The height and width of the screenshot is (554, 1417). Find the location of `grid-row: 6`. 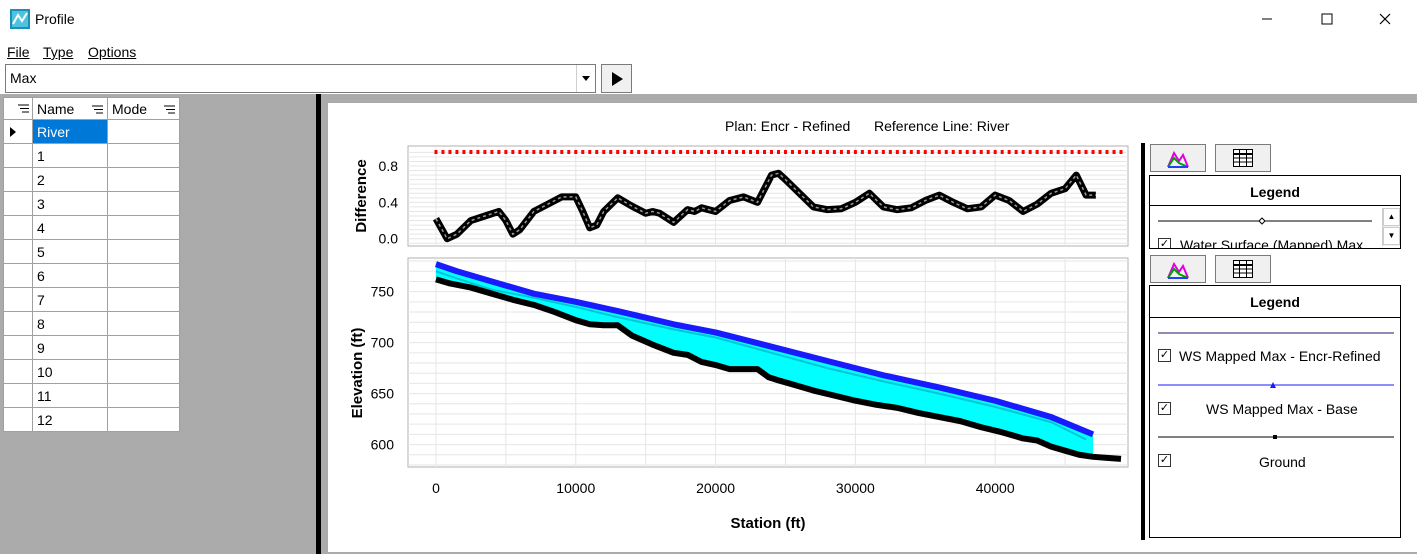

grid-row: 6 is located at coordinates (91, 275).